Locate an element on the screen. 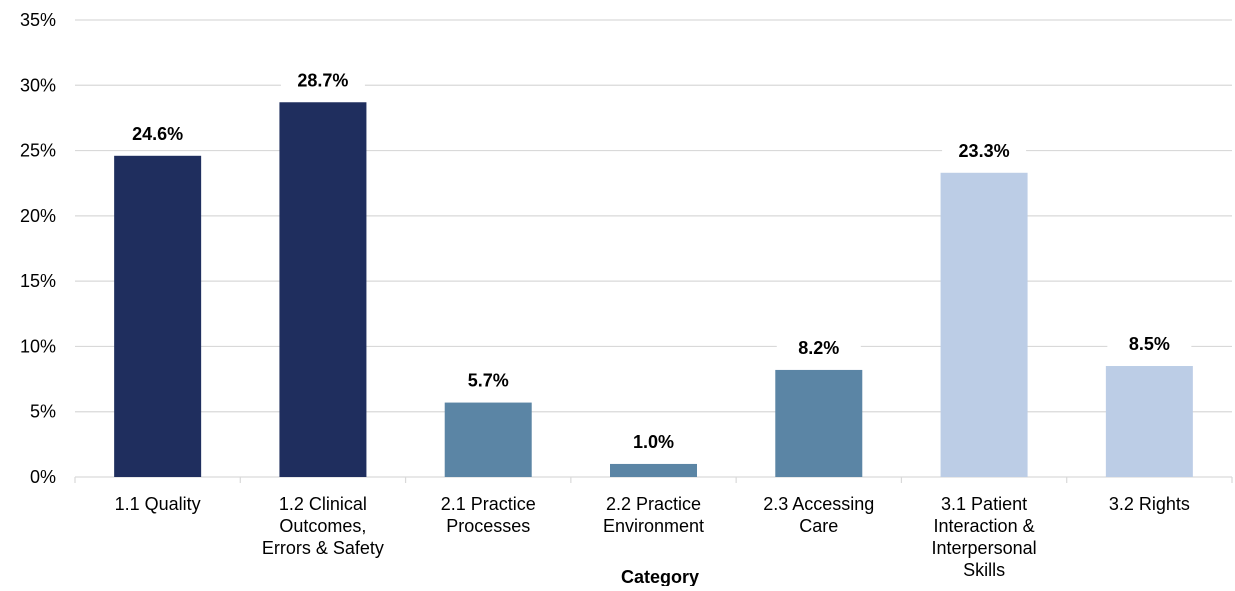 The height and width of the screenshot is (591, 1235). data-label: 1.0% is located at coordinates (653, 442).